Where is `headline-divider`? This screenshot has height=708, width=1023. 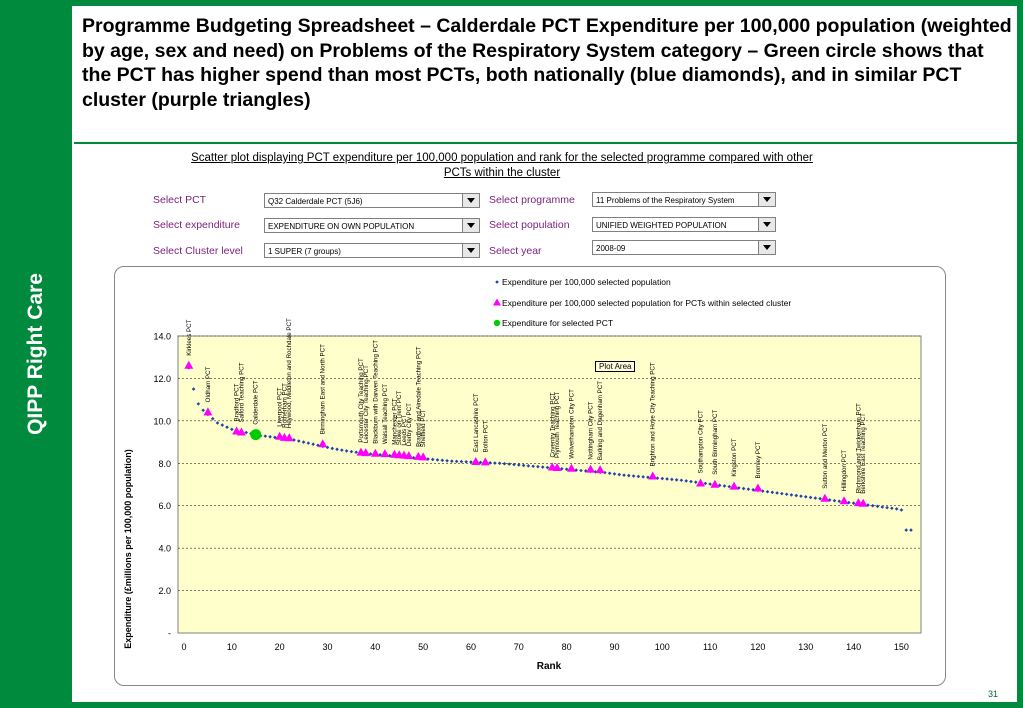
headline-divider is located at coordinates (546, 143).